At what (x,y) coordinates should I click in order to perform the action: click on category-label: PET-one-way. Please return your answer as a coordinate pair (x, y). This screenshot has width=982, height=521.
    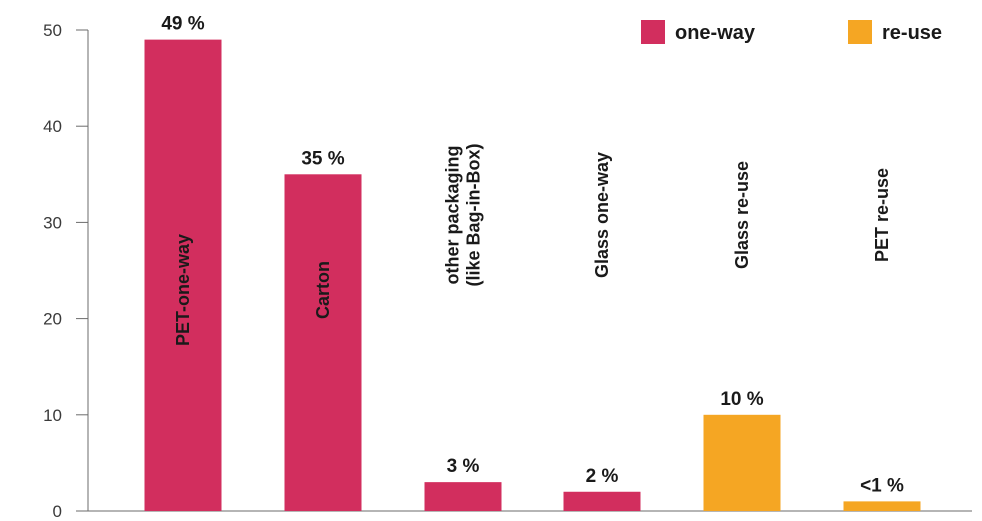
    Looking at the image, I should click on (183, 290).